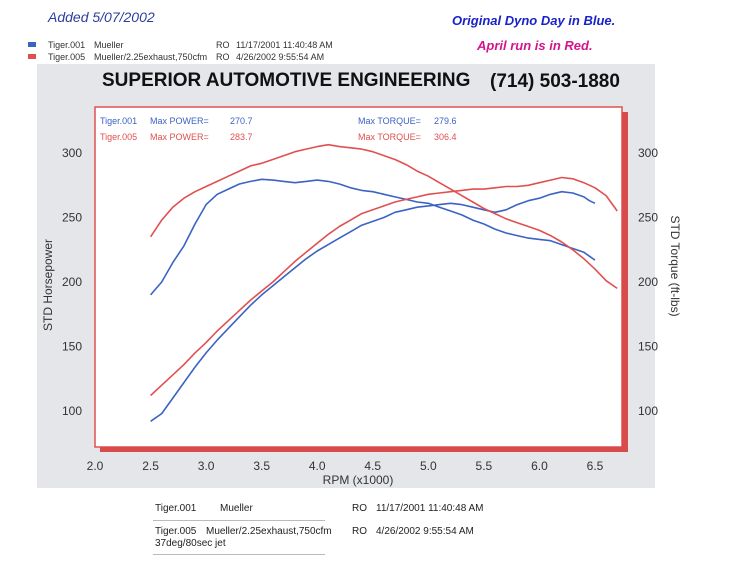  What do you see at coordinates (32, 44) in the screenshot?
I see `blue-run-swatch` at bounding box center [32, 44].